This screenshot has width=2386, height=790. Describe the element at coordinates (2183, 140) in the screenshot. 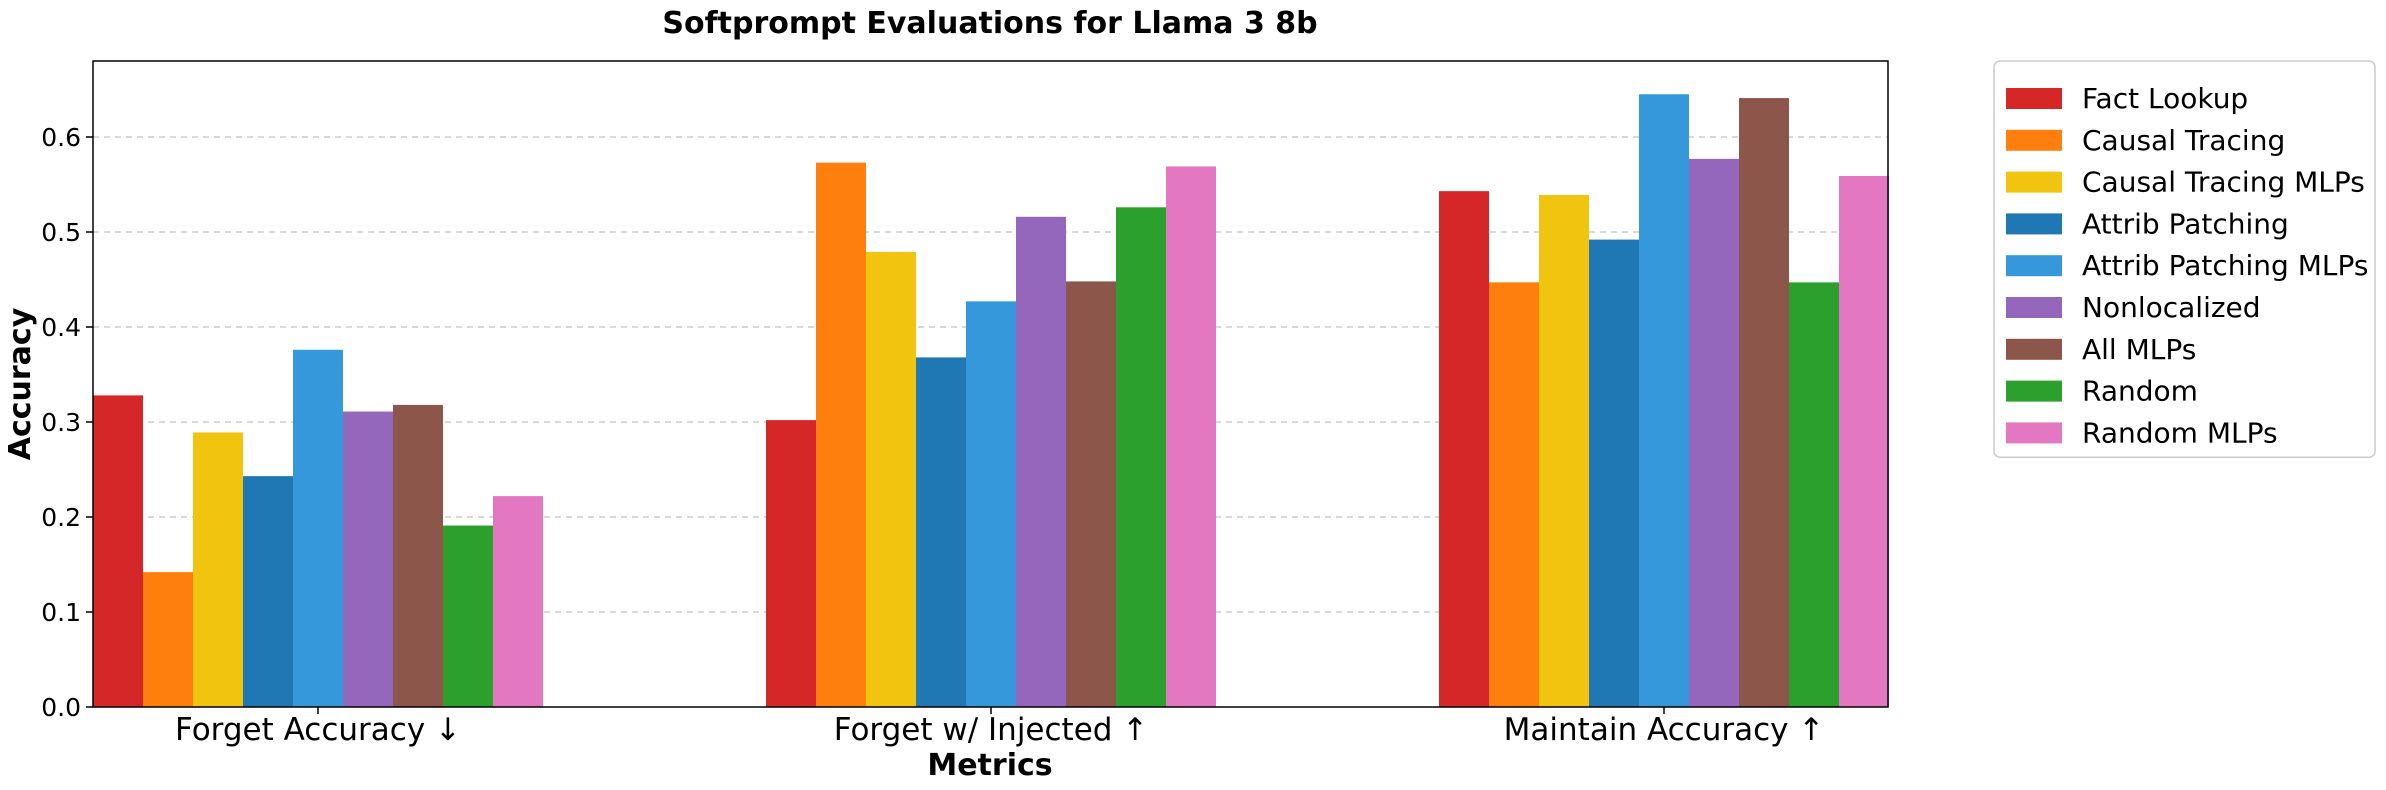

I see `legend-entry: Causal Tracing` at that location.